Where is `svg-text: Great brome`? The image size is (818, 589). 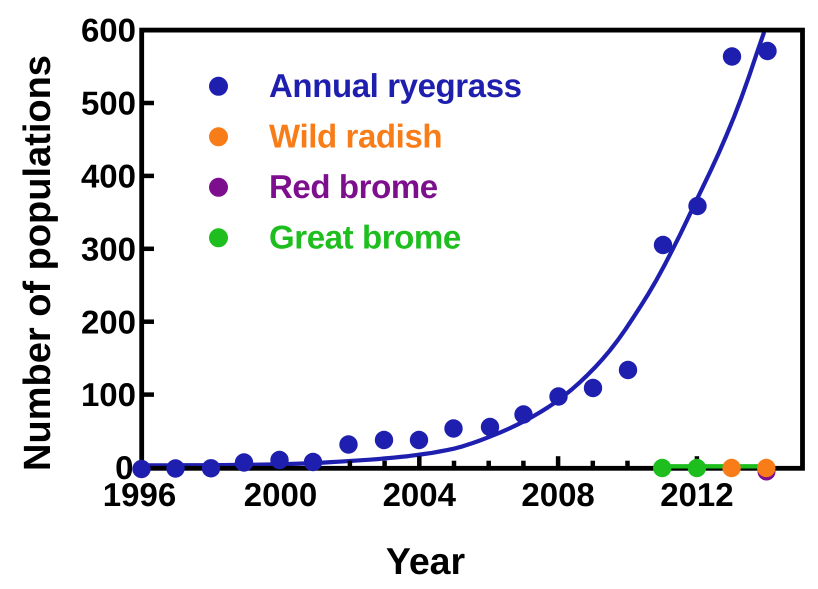 svg-text: Great brome is located at coordinates (365, 237).